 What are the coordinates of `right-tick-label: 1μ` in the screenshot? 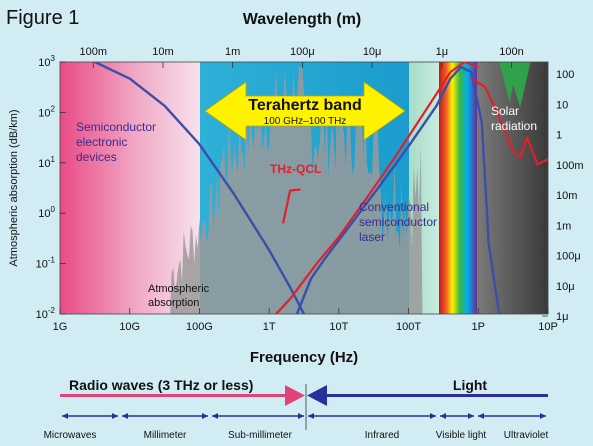 It's located at (562, 317).